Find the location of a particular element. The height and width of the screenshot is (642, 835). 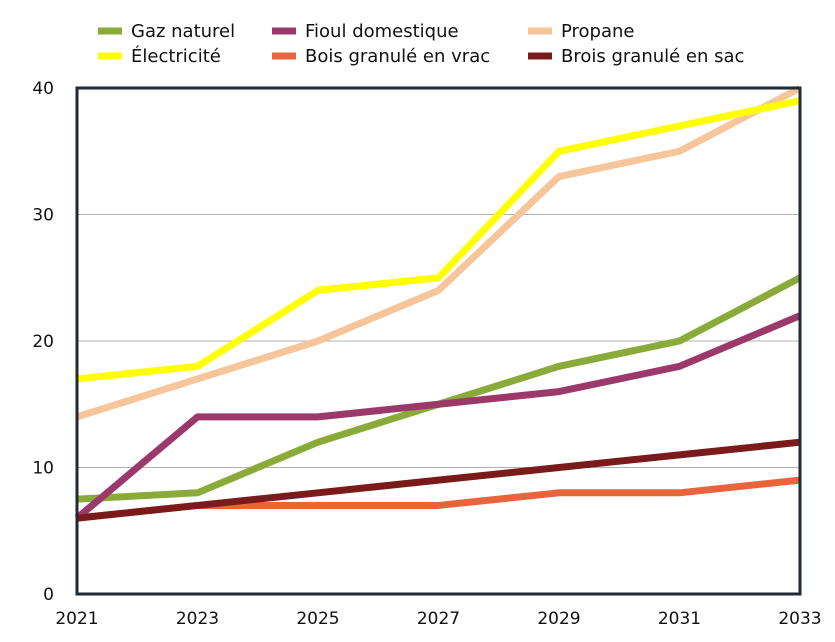

legend-item: Bois granulé en vrac is located at coordinates (381, 56).